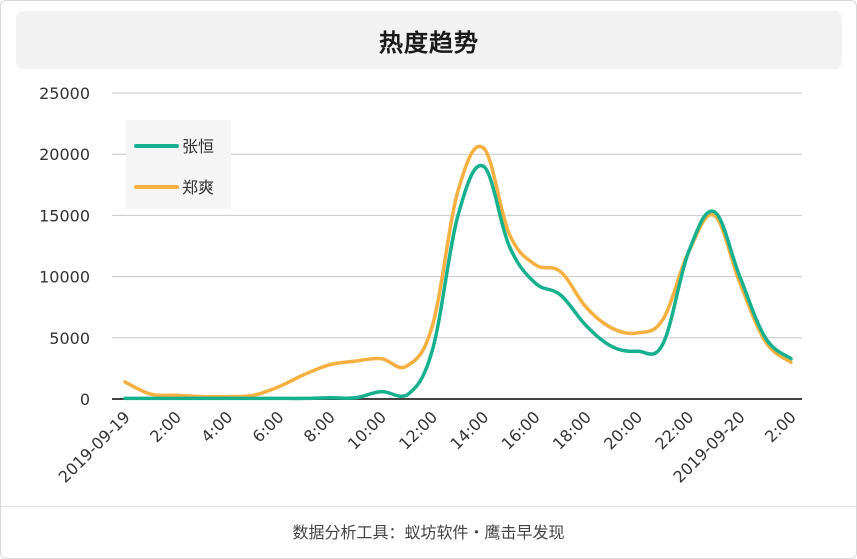 The image size is (857, 559). What do you see at coordinates (216, 426) in the screenshot?
I see `x-tick-label: 4:00` at bounding box center [216, 426].